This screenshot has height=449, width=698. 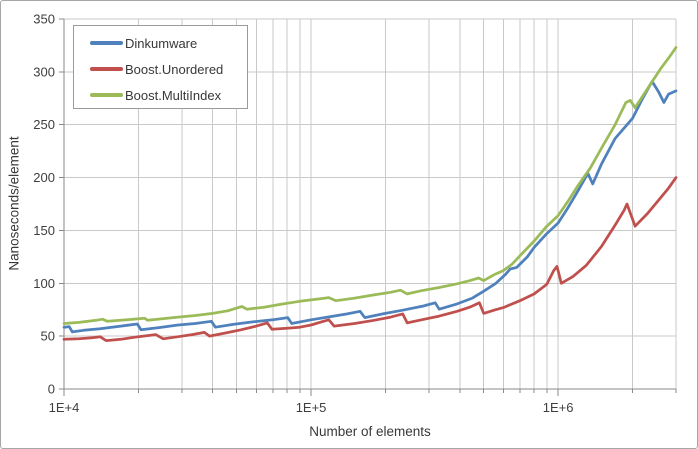 I want to click on legend-line-swatch-boost-unordered, so click(x=106, y=69).